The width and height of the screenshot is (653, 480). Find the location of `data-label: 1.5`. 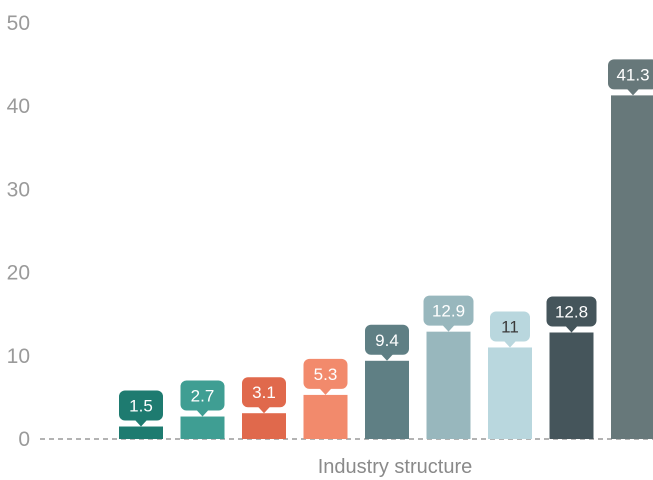

data-label: 1.5 is located at coordinates (141, 408).